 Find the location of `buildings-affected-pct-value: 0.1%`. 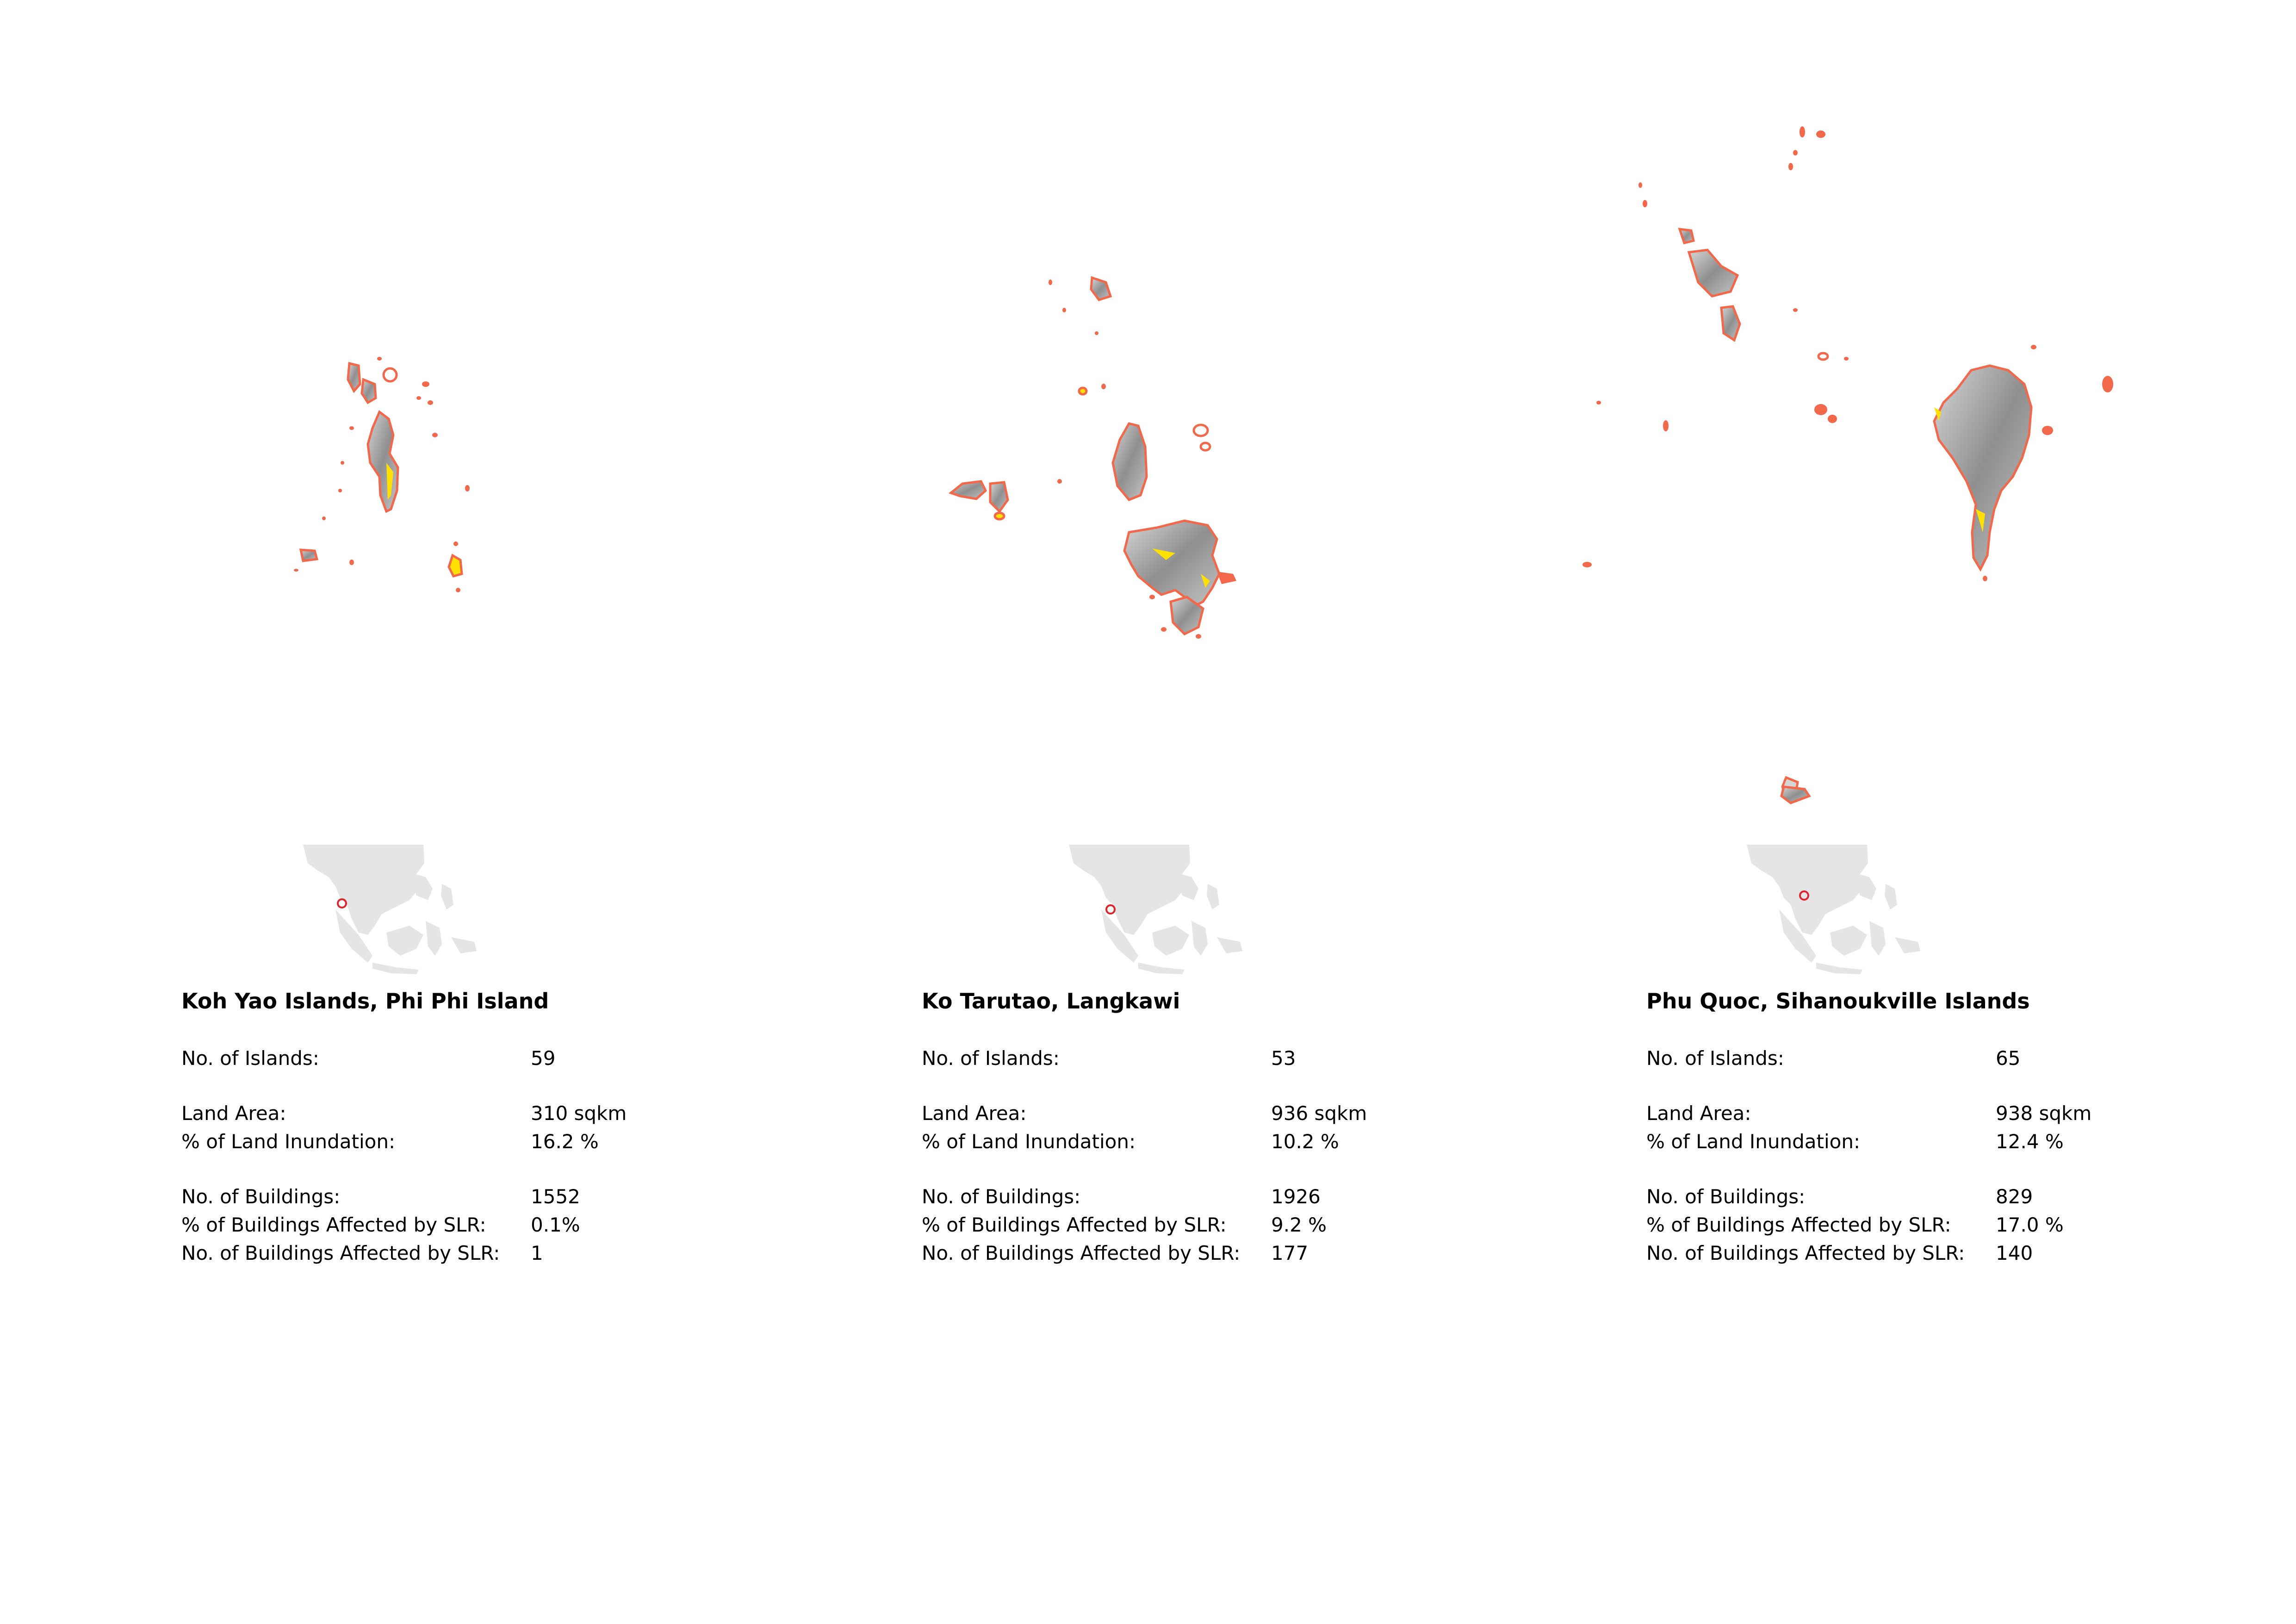

buildings-affected-pct-value: 0.1% is located at coordinates (555, 1224).